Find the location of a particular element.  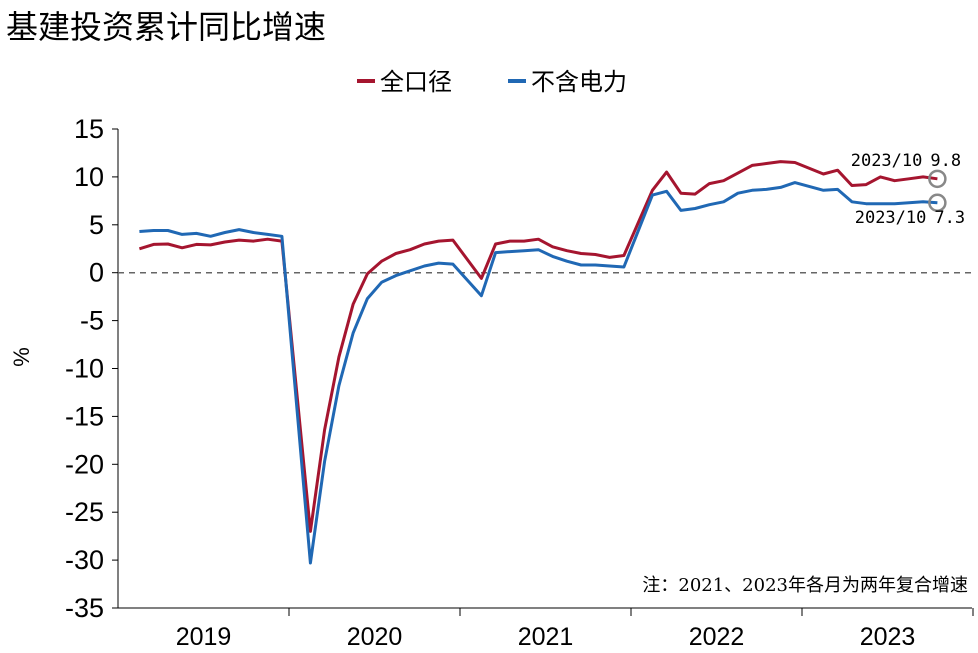

annotation-value: 9.8 is located at coordinates (945, 161).